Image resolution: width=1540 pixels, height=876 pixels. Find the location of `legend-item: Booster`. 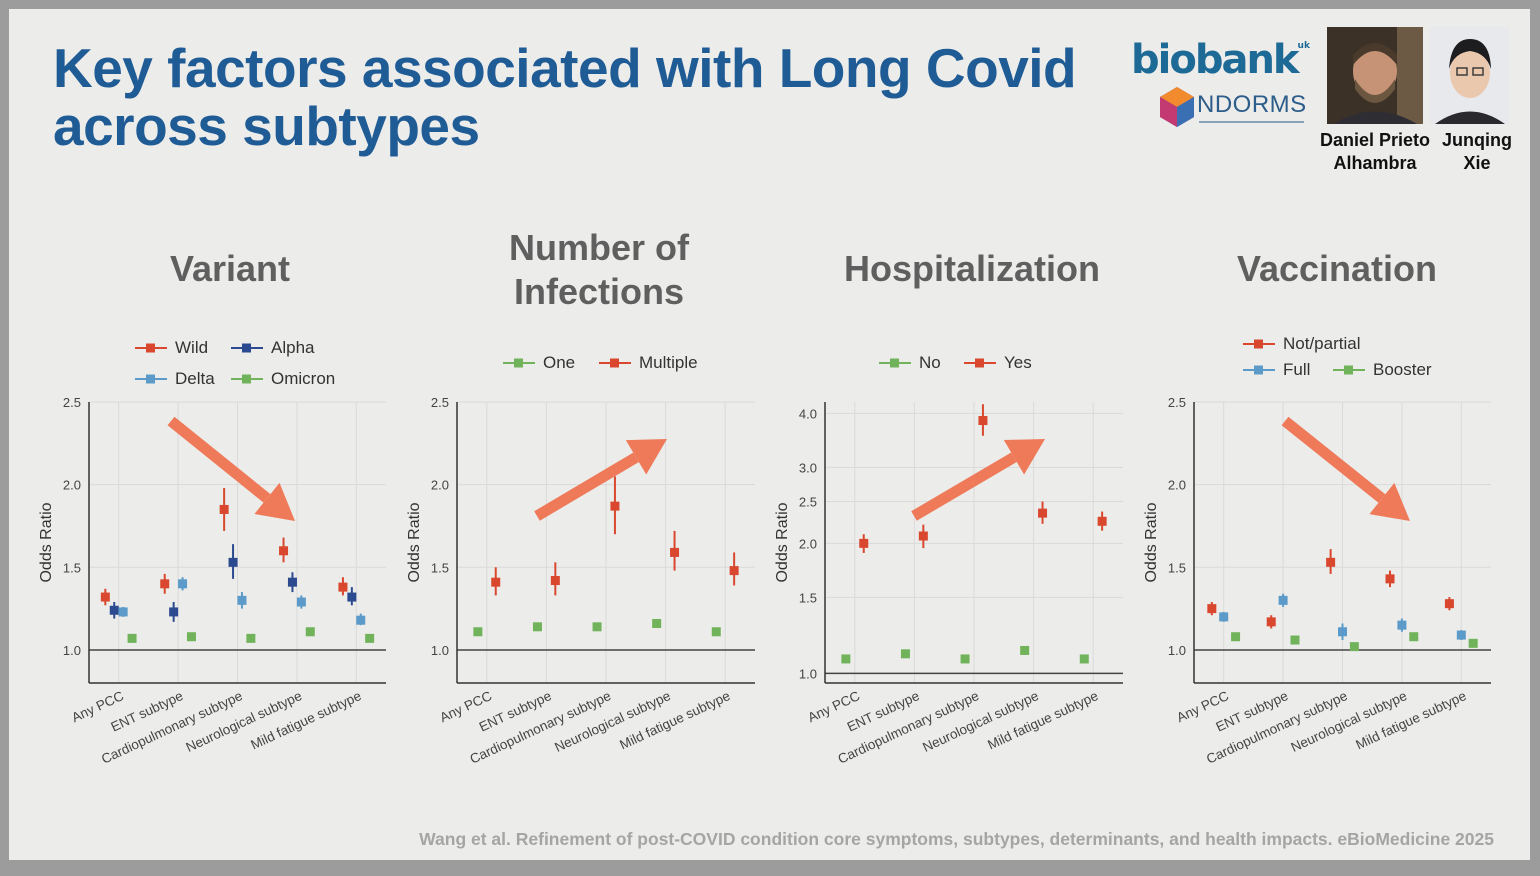

legend-item: Booster is located at coordinates (1382, 370).